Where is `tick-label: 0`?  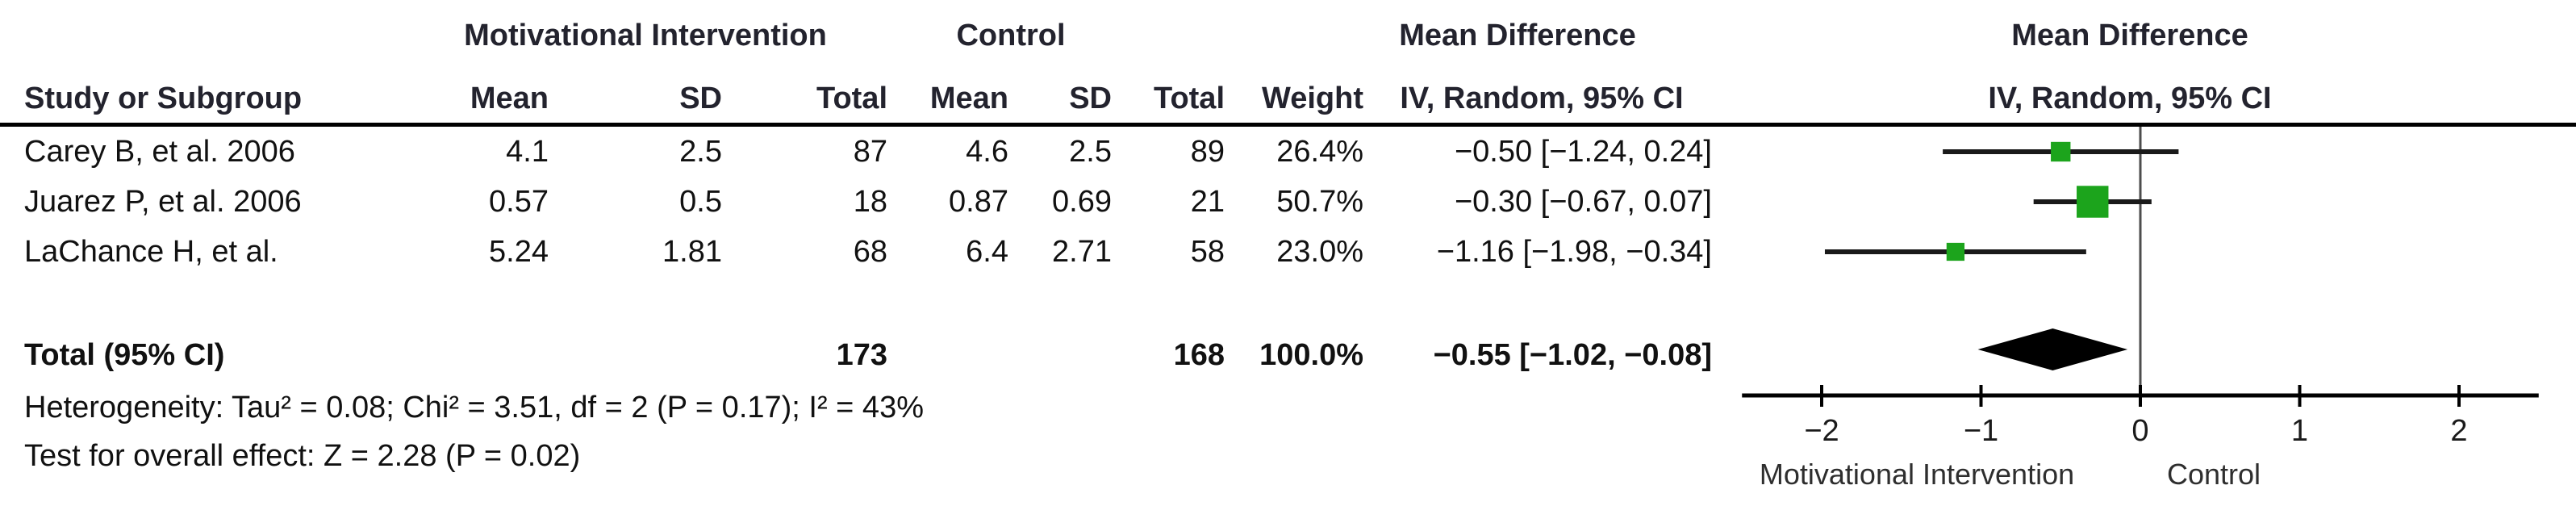
tick-label: 0 is located at coordinates (2139, 431).